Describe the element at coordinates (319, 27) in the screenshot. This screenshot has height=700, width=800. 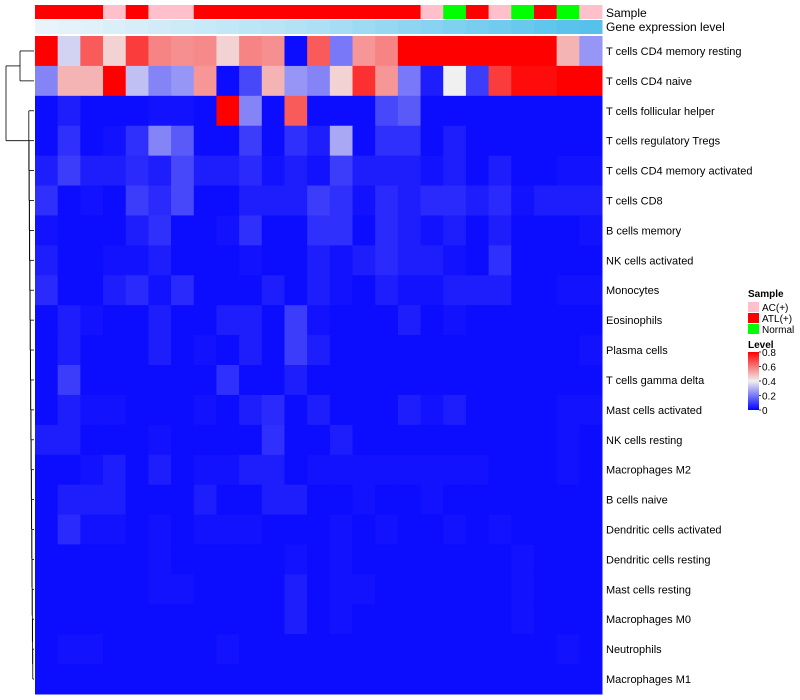
I see `expression-annotation-bar` at that location.